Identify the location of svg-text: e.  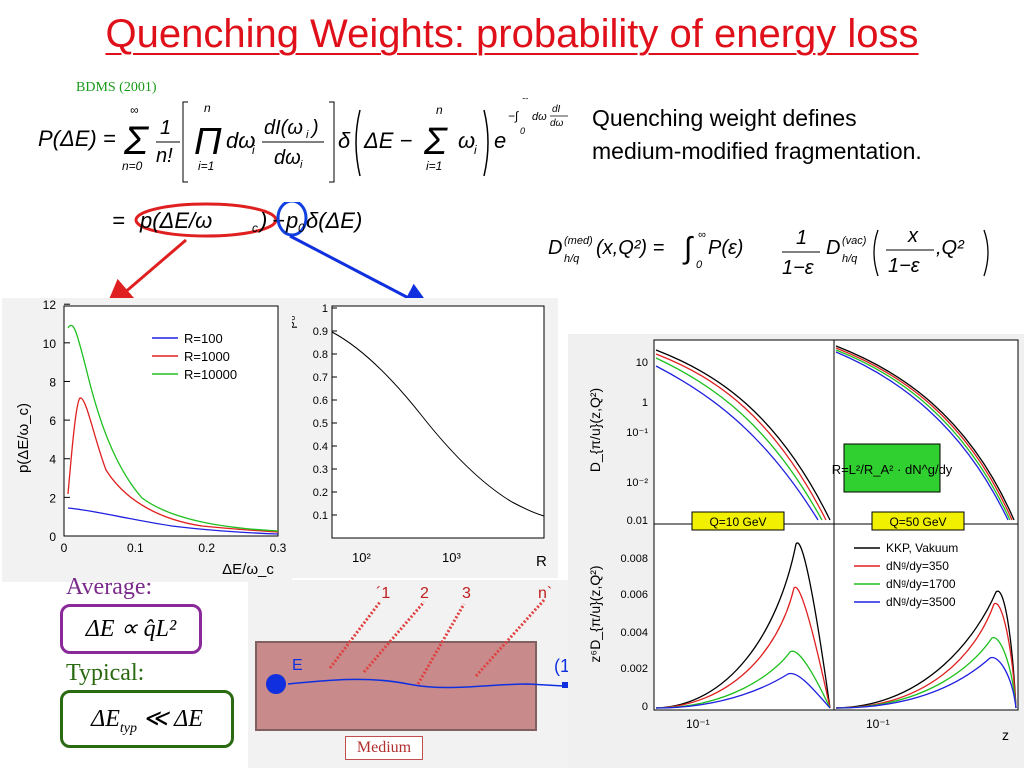
(500, 140).